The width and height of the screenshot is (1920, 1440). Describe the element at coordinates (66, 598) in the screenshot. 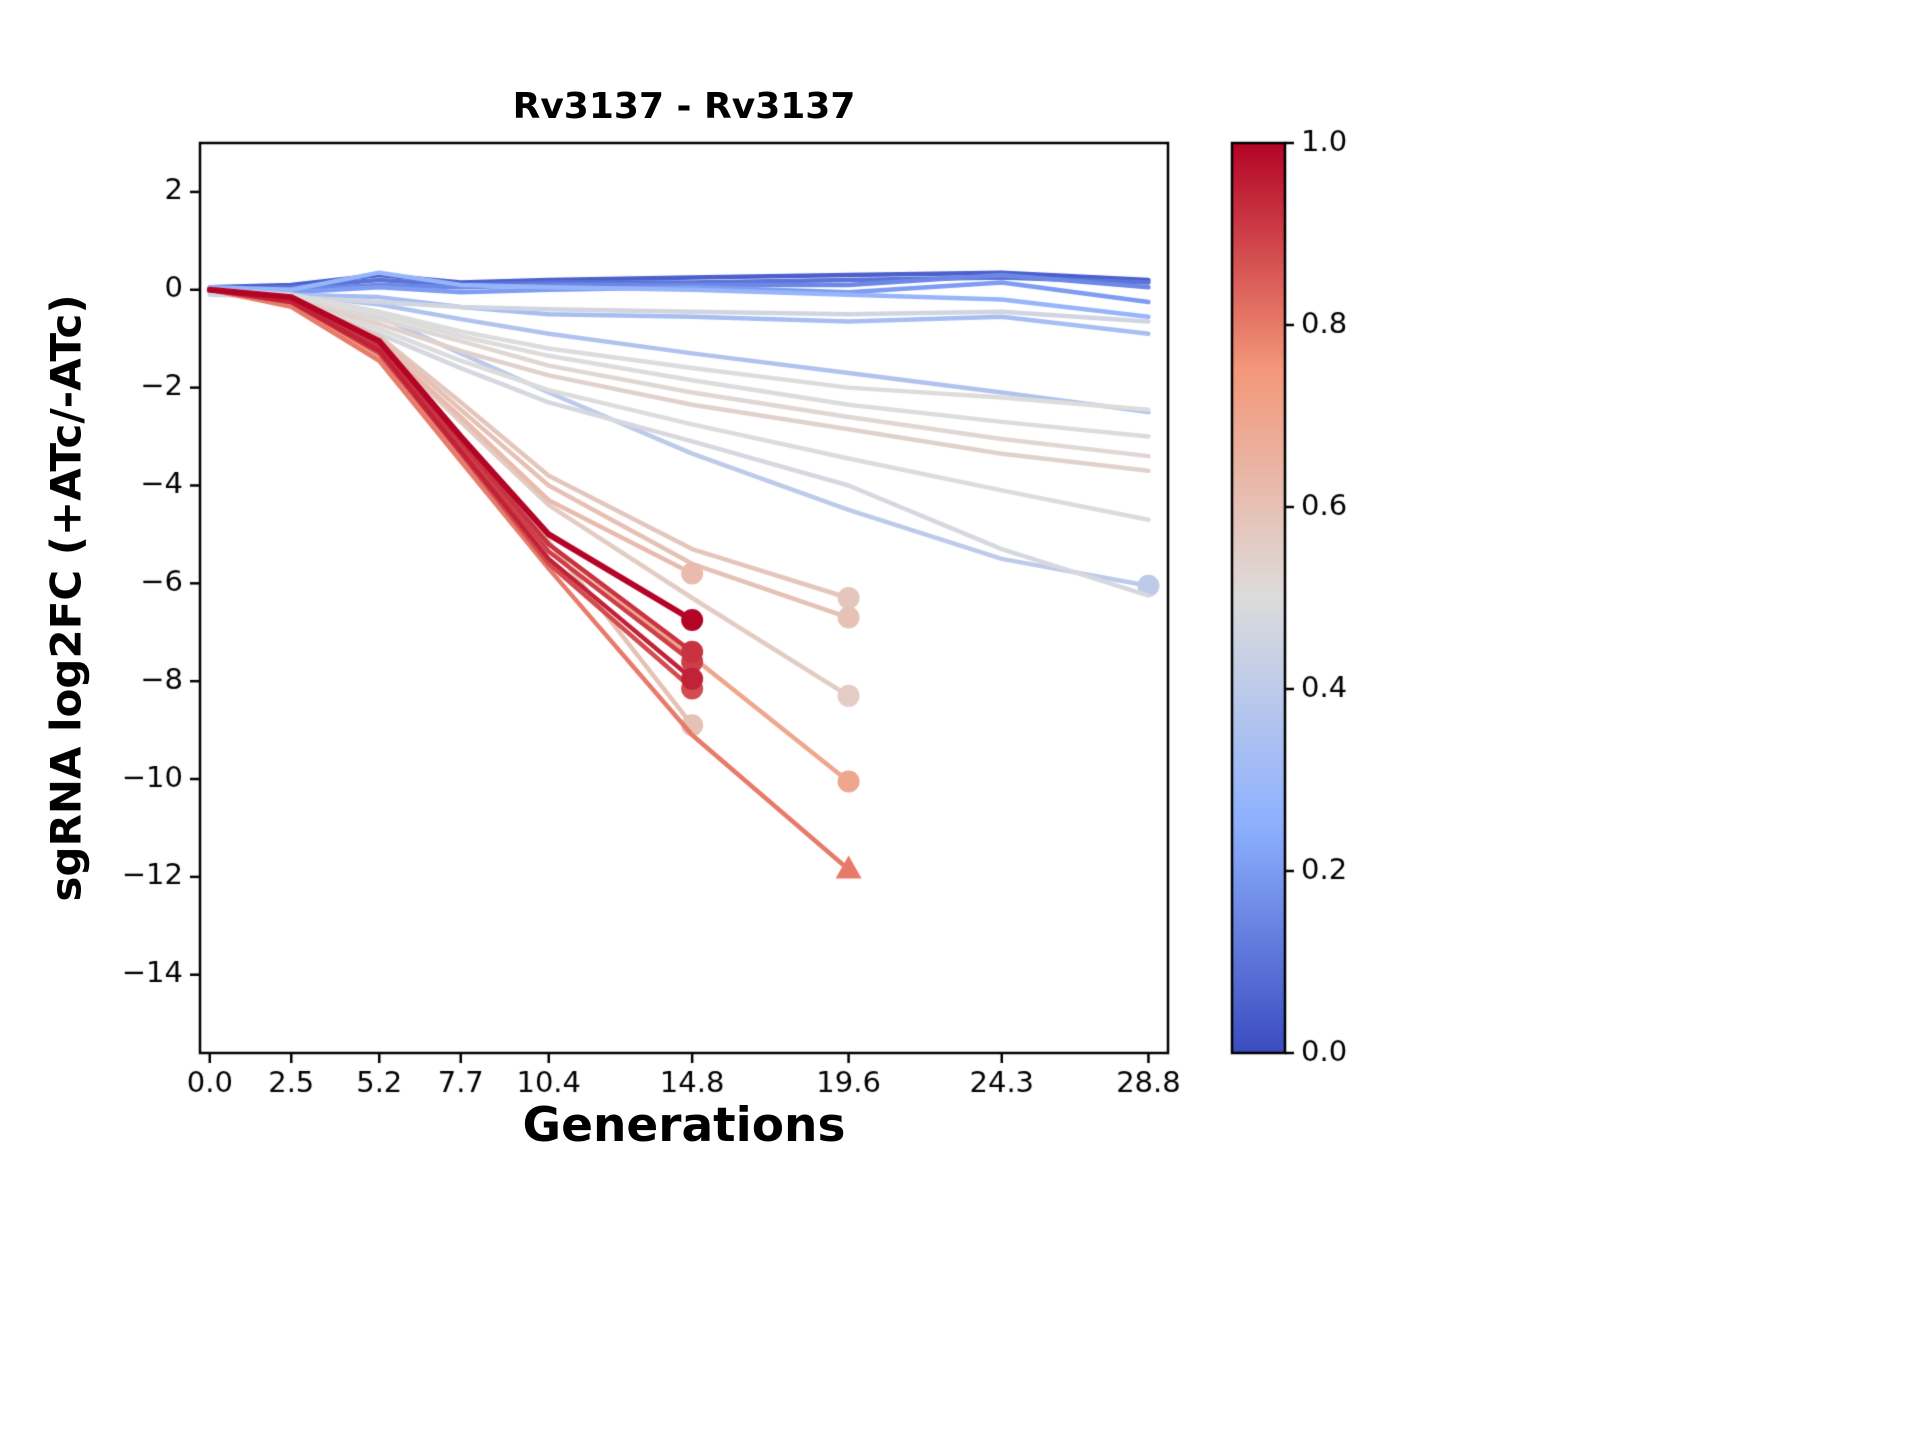

I see `y-axis-label: sgRNA log2FC (+ATc/-ATc)` at that location.